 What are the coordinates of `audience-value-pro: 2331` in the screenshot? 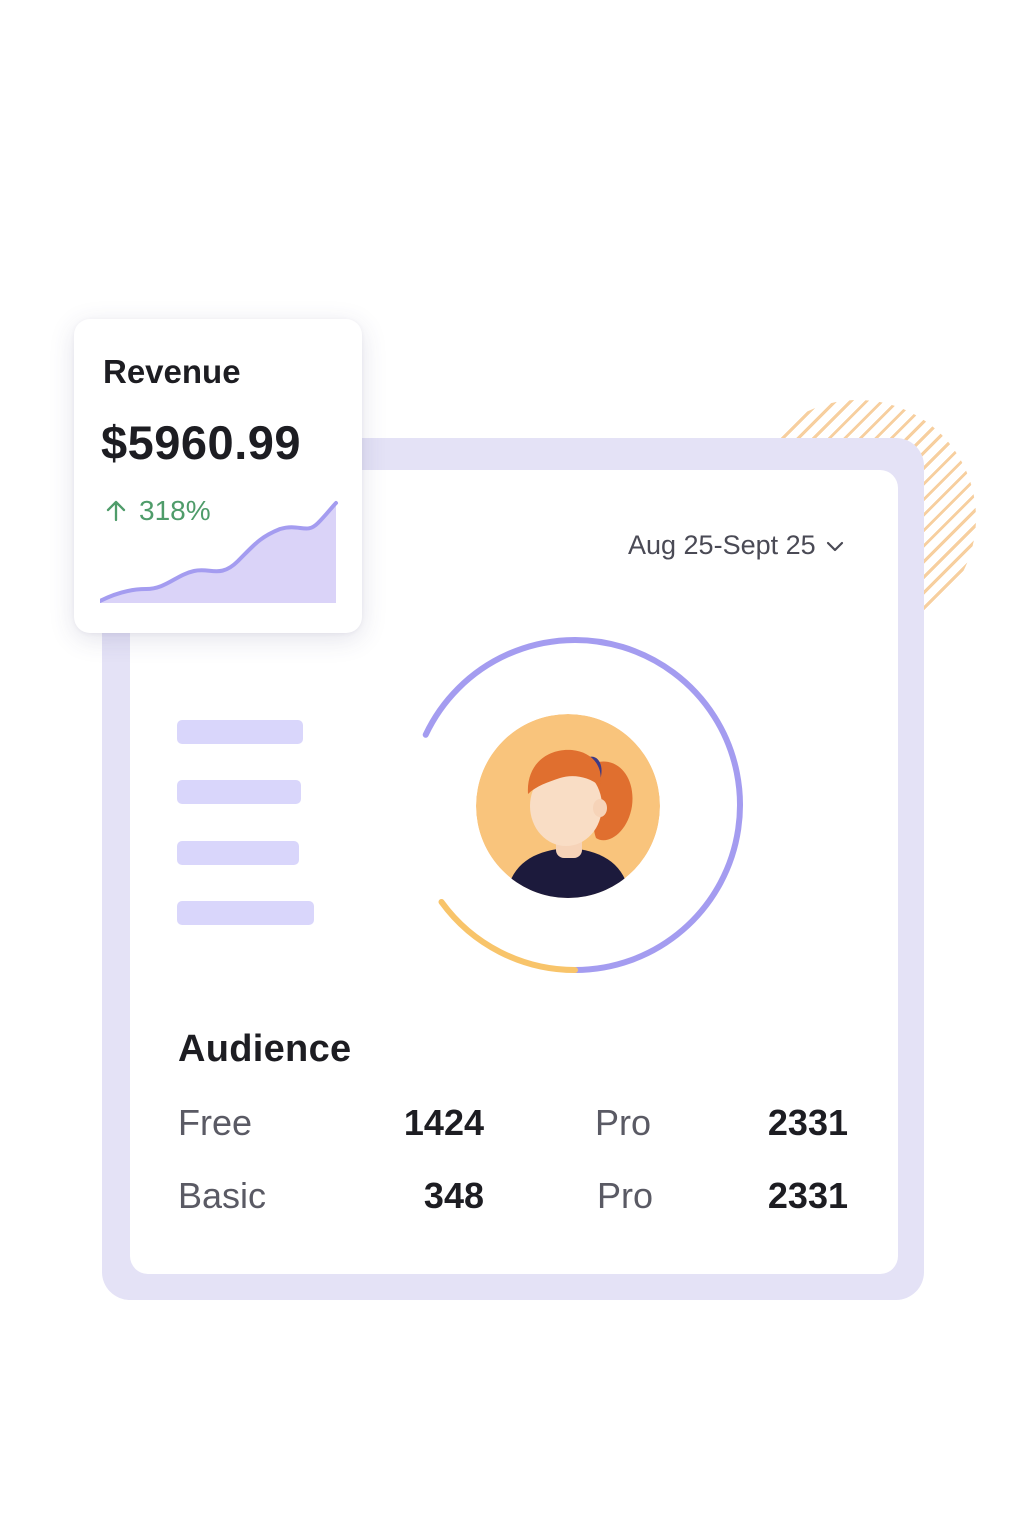 It's located at (807, 1122).